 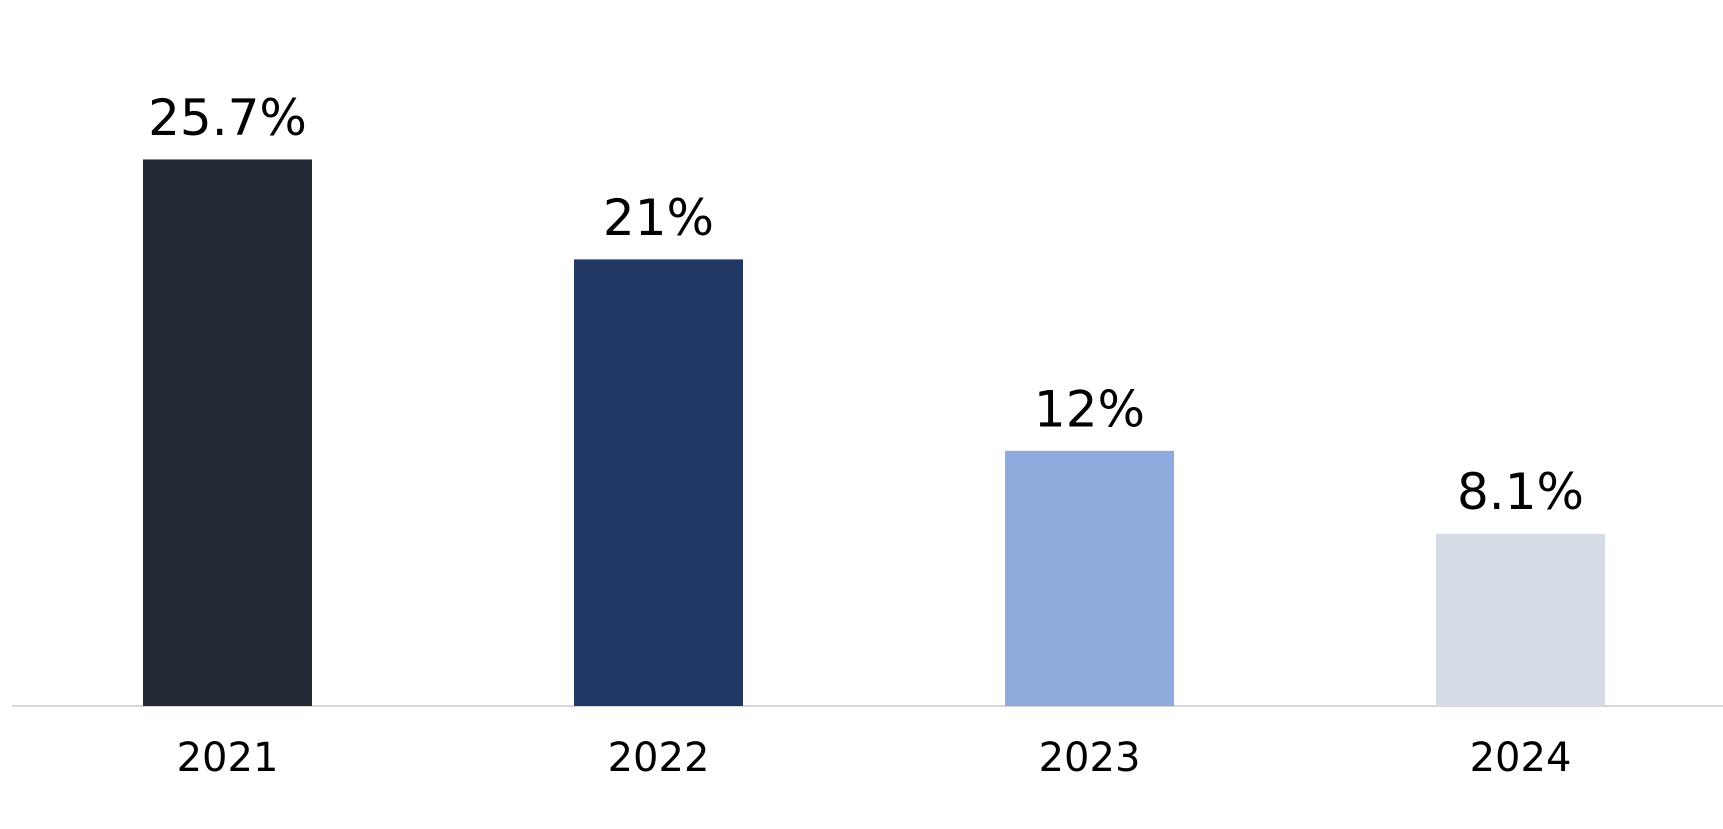 I want to click on data-label: 21%, so click(x=658, y=218).